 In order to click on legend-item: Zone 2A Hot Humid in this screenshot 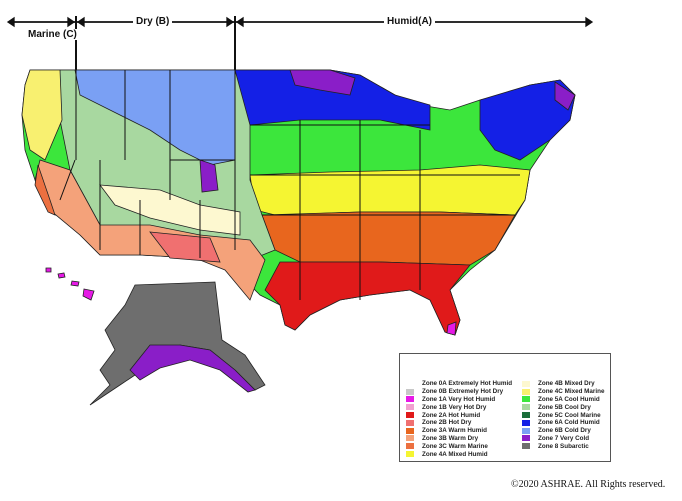, I will do `click(459, 415)`.